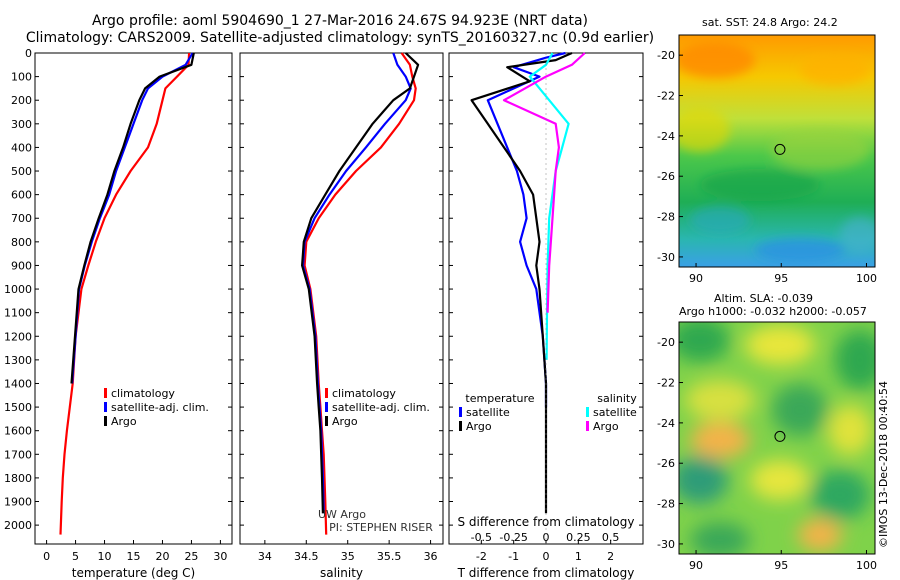 The height and width of the screenshot is (580, 900). Describe the element at coordinates (18, 478) in the screenshot. I see `depth-tick-label: 1800` at that location.